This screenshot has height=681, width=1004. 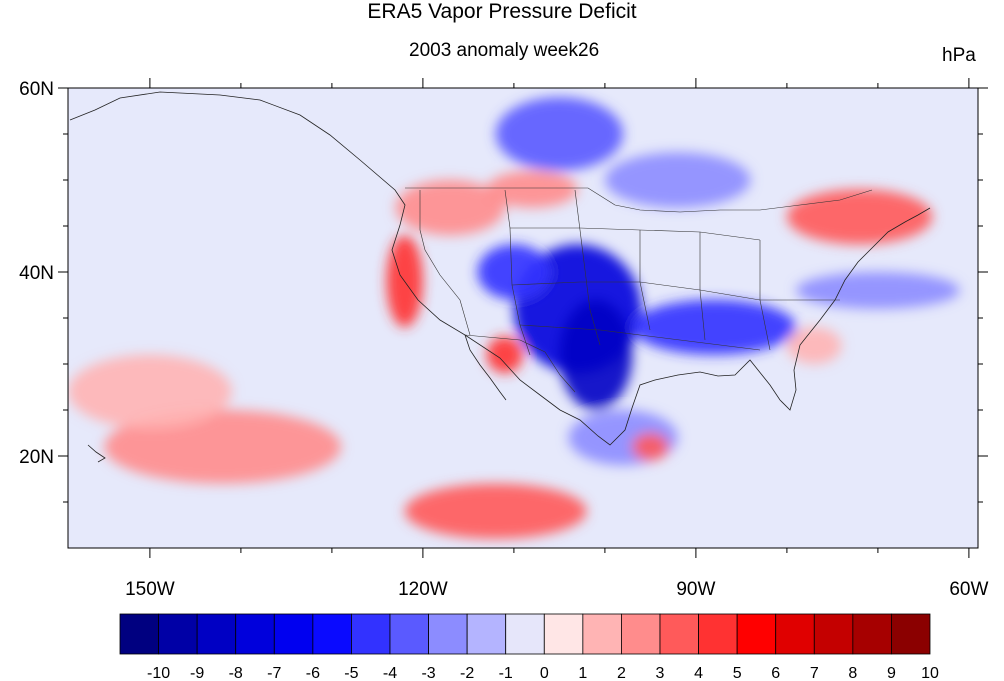 I want to click on colorbar-label-7: -3, so click(x=428, y=673).